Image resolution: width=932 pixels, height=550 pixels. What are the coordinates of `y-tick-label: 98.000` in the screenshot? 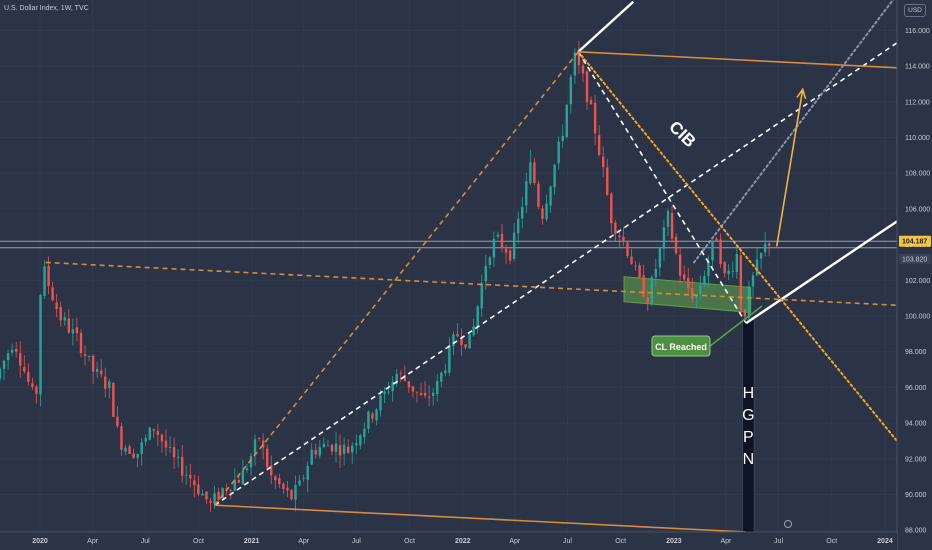 It's located at (916, 352).